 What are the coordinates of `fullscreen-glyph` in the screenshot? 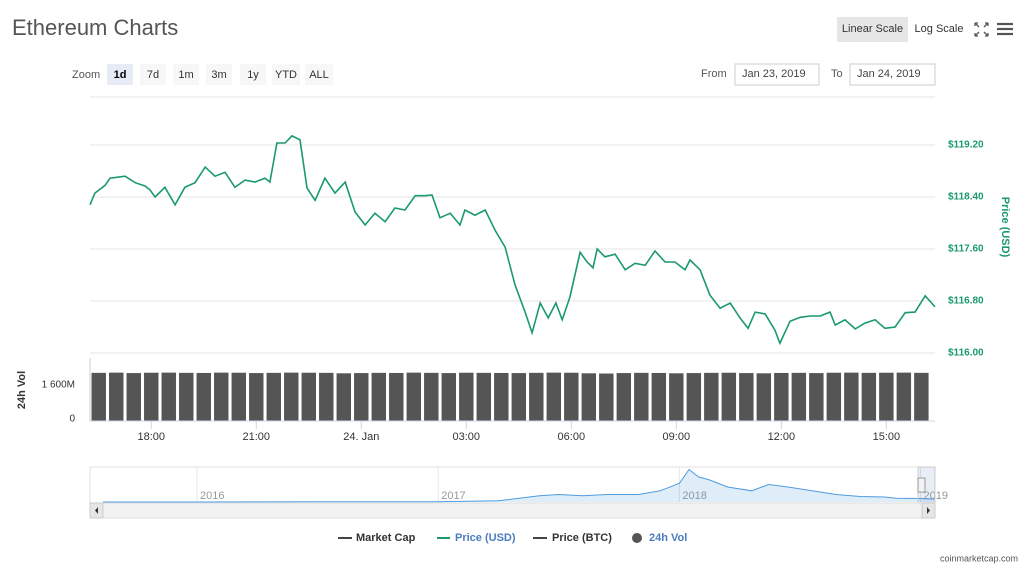 It's located at (981, 29).